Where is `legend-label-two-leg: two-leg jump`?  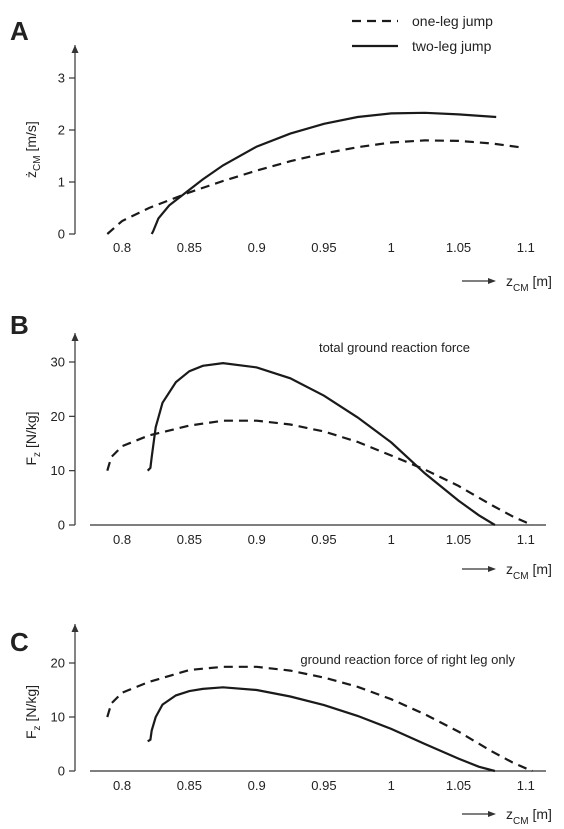
legend-label-two-leg: two-leg jump is located at coordinates (452, 46).